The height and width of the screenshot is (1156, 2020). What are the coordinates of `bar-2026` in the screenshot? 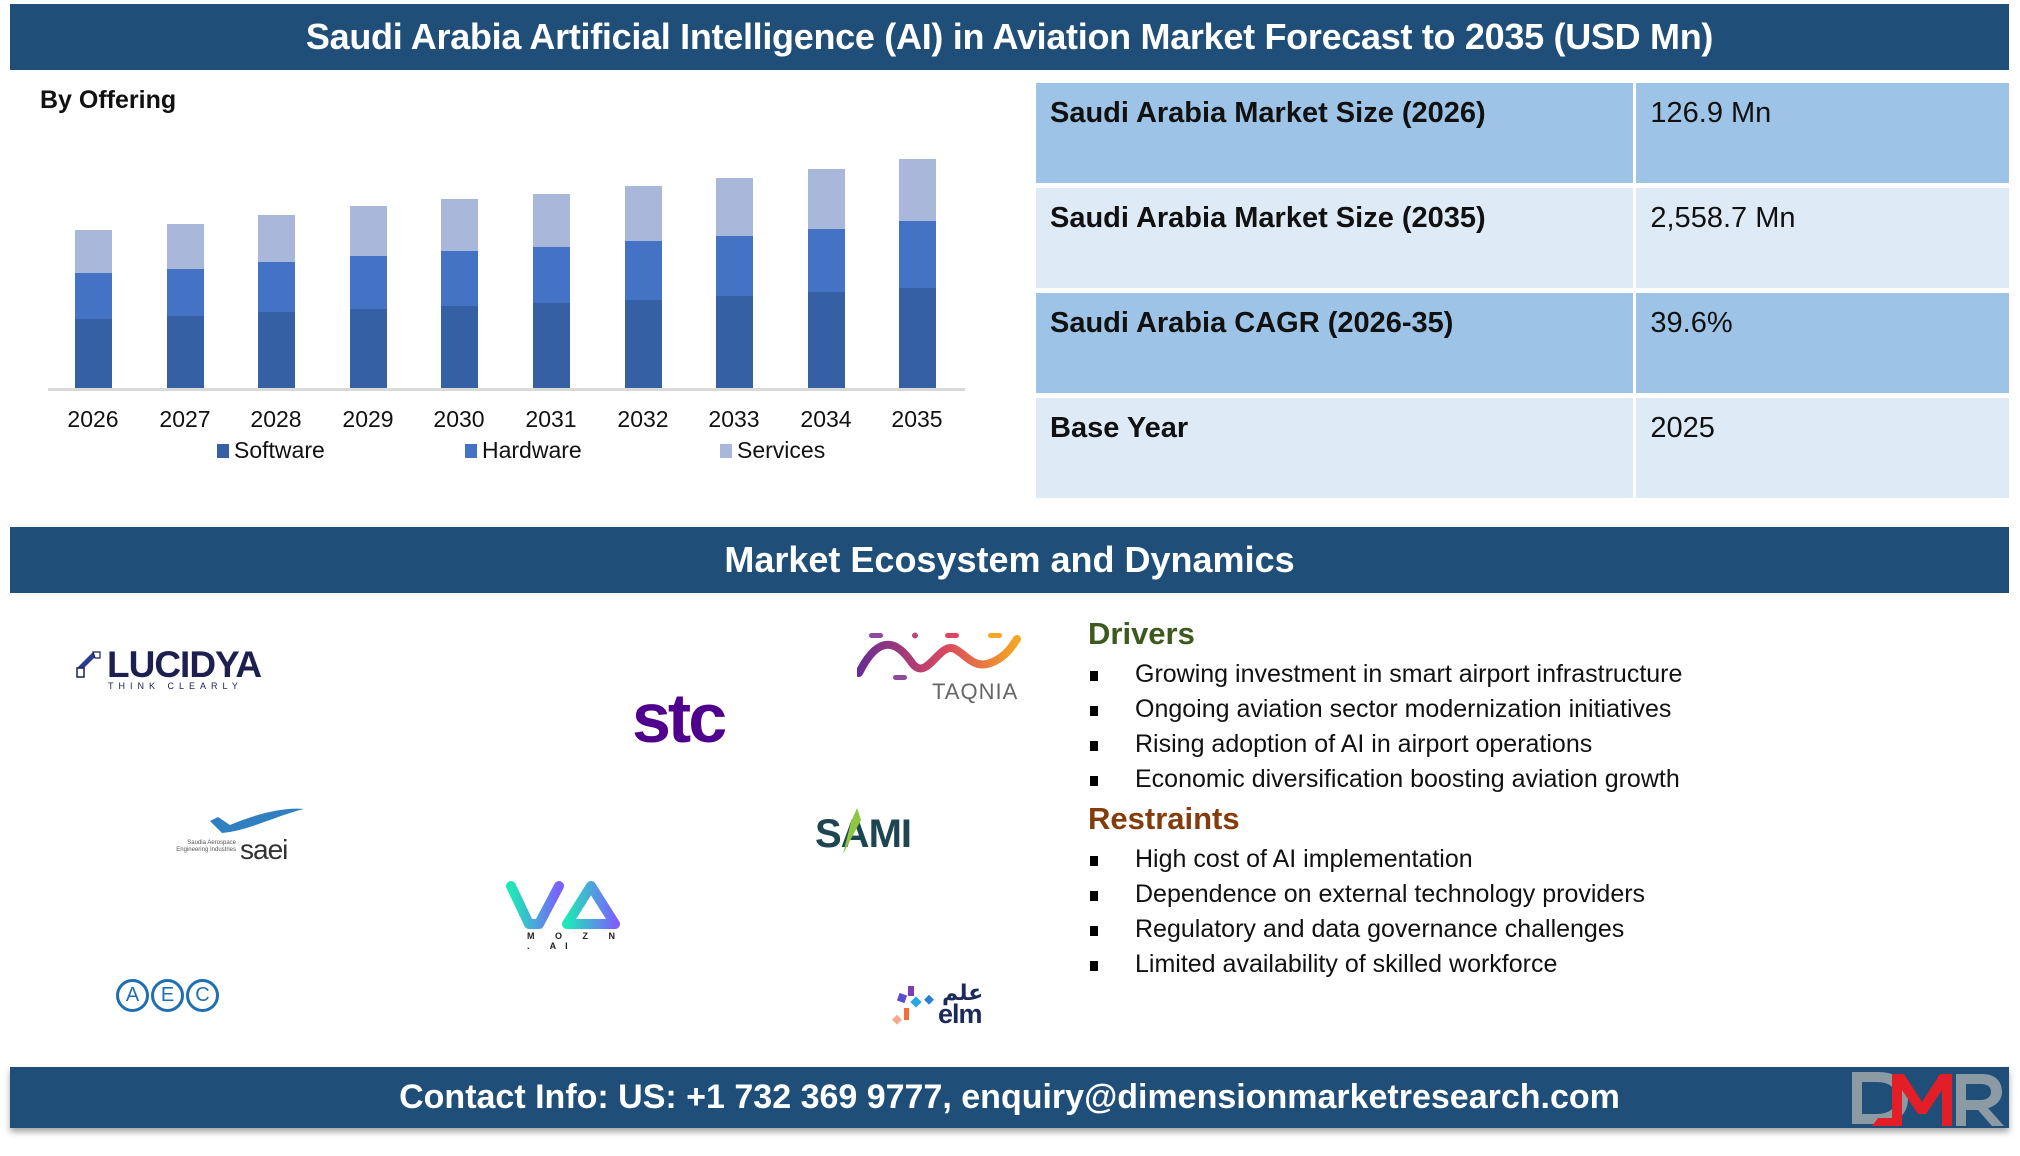 It's located at (93, 309).